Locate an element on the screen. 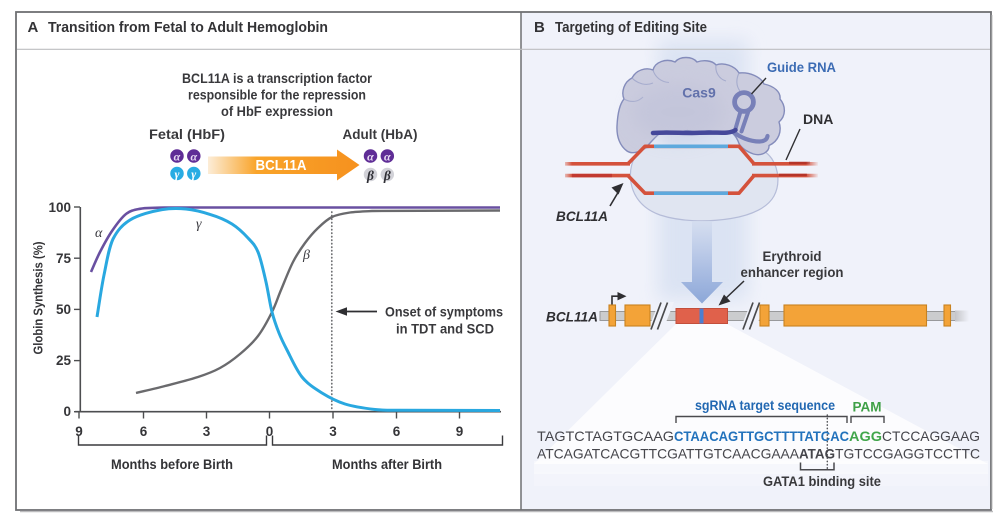 The width and height of the screenshot is (1000, 522). svg-text: DNA is located at coordinates (818, 119).